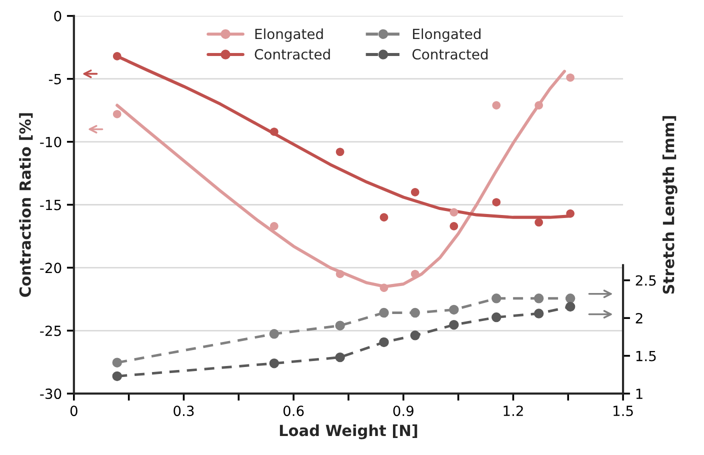 The height and width of the screenshot is (455, 704). I want to click on y-tick-label: -30, so click(51, 394).